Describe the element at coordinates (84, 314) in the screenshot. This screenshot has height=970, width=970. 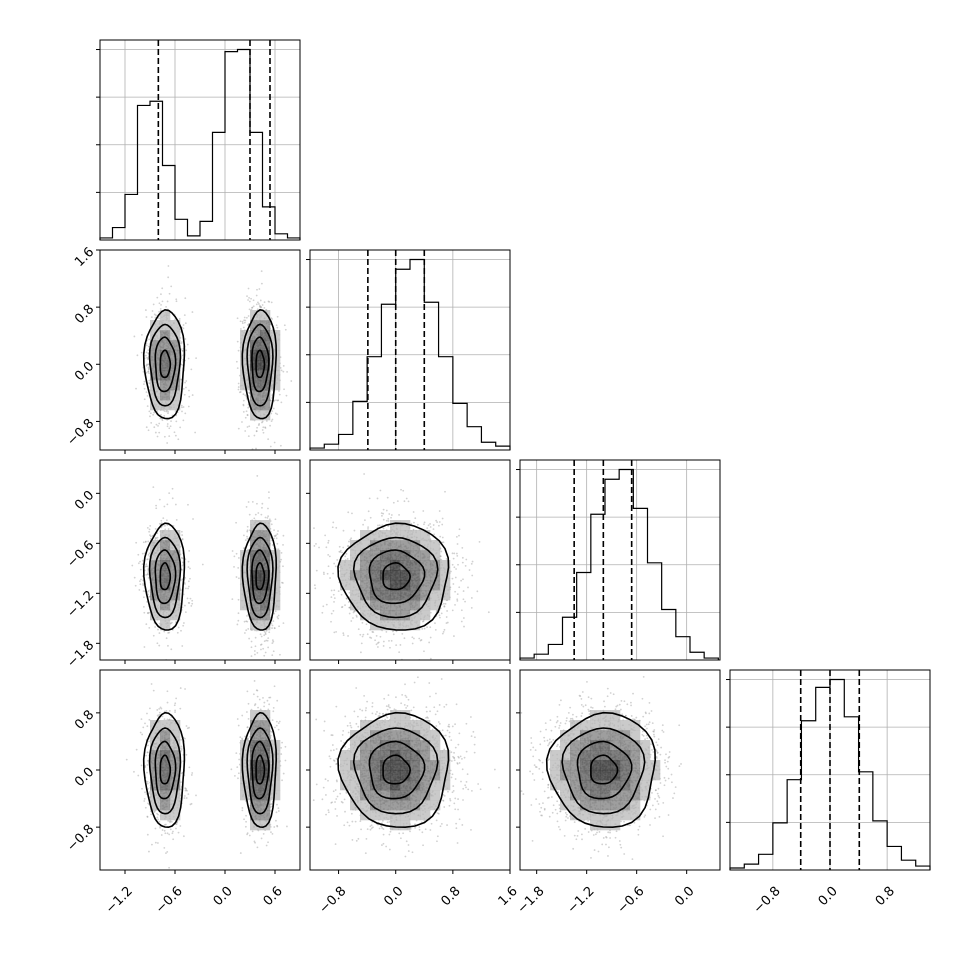
I see `y-tick-label-p2: 0.8` at that location.